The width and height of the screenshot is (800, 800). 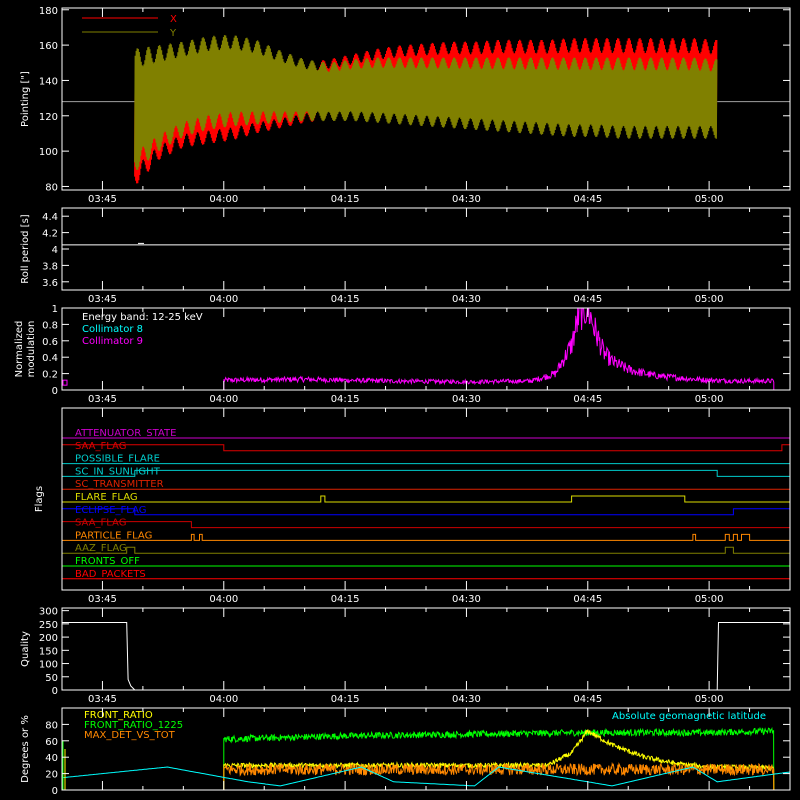 I want to click on y-tick-label: 140, so click(x=48, y=81).